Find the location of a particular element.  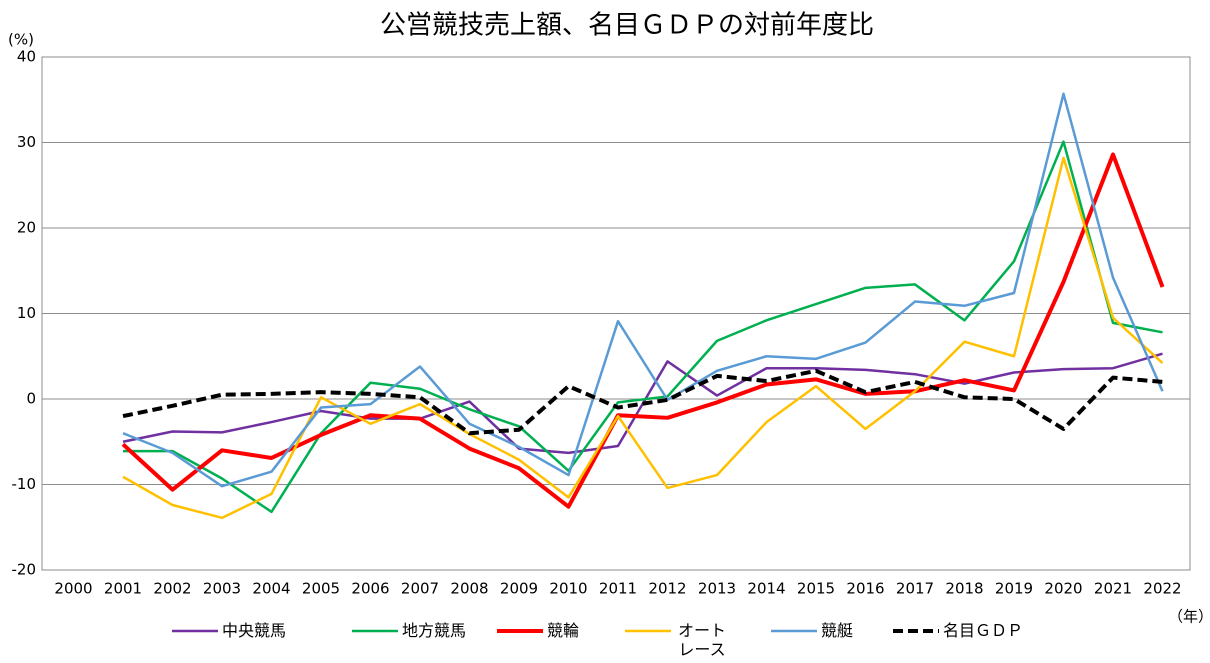

x-tick-label: 2018 is located at coordinates (964, 589).